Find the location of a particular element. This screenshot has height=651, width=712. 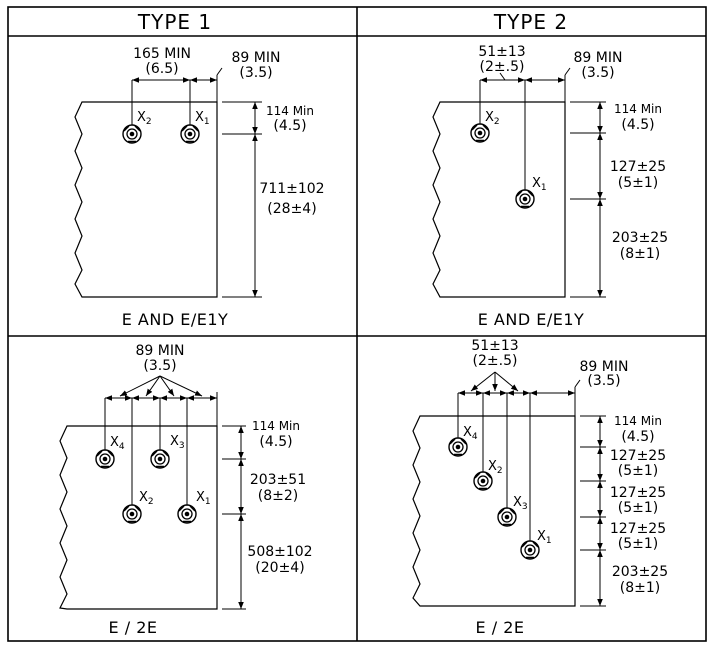

dim-s3-in: (5±1) is located at coordinates (638, 544).